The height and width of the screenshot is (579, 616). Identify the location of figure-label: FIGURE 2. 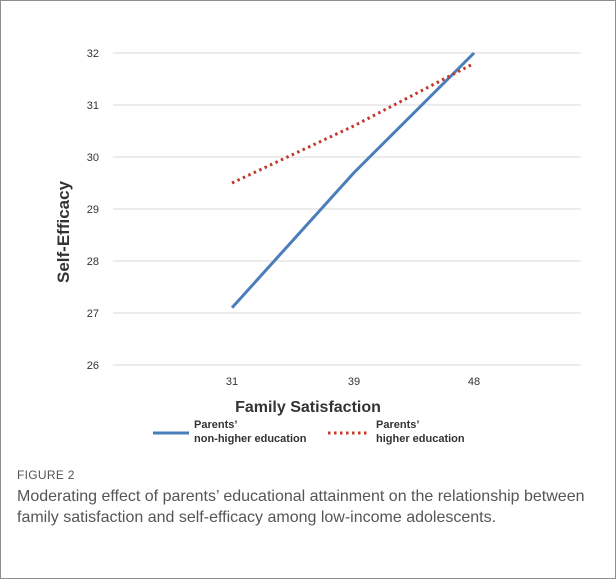
(46, 475).